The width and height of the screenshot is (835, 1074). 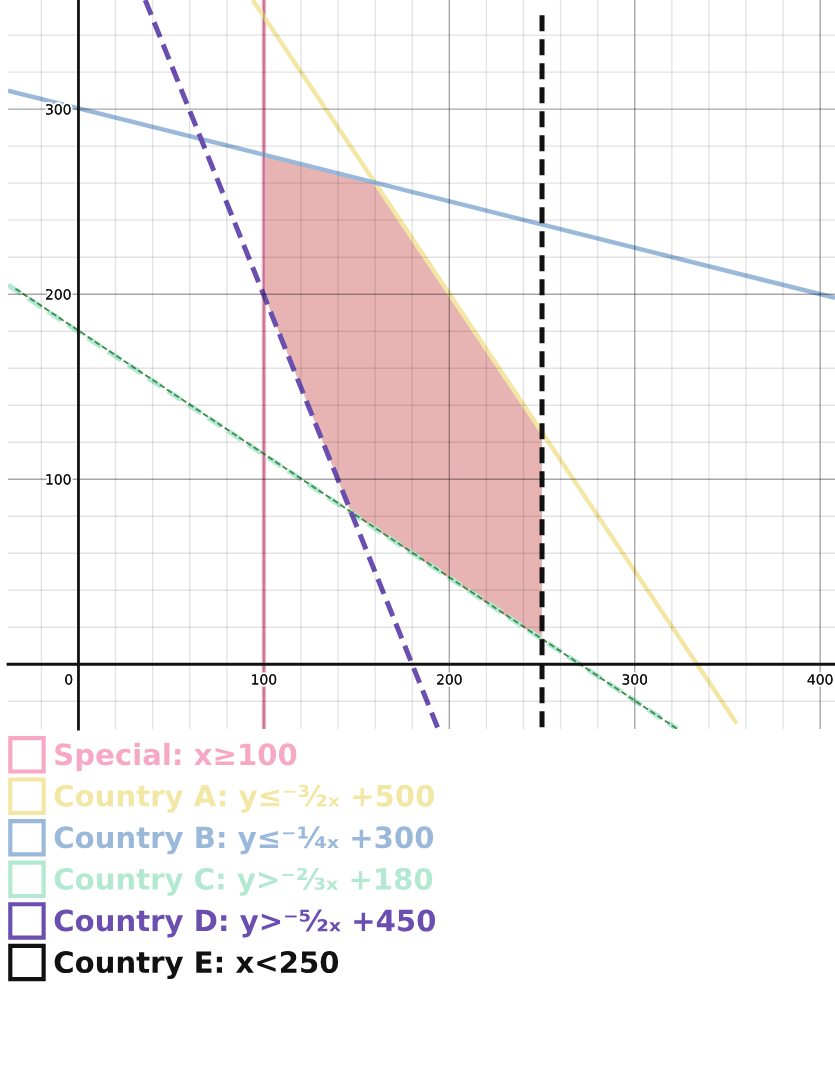 I want to click on x-tick-label: 400, so click(x=820, y=679).